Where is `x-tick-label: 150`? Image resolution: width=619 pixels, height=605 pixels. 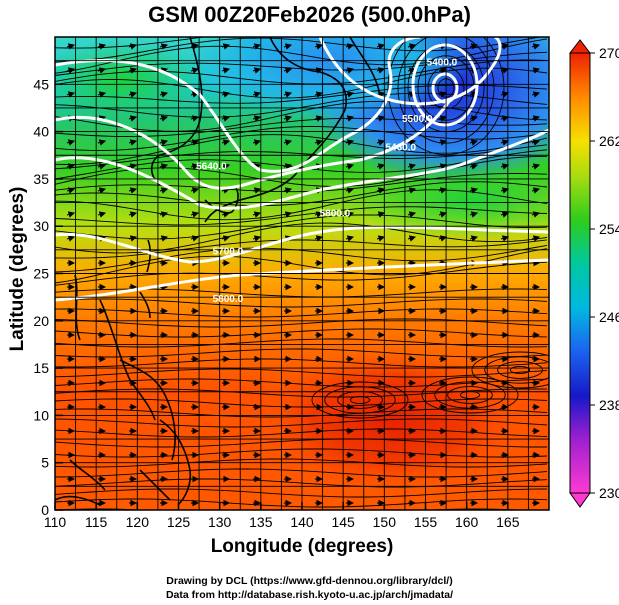 x-tick-label: 150 is located at coordinates (385, 522).